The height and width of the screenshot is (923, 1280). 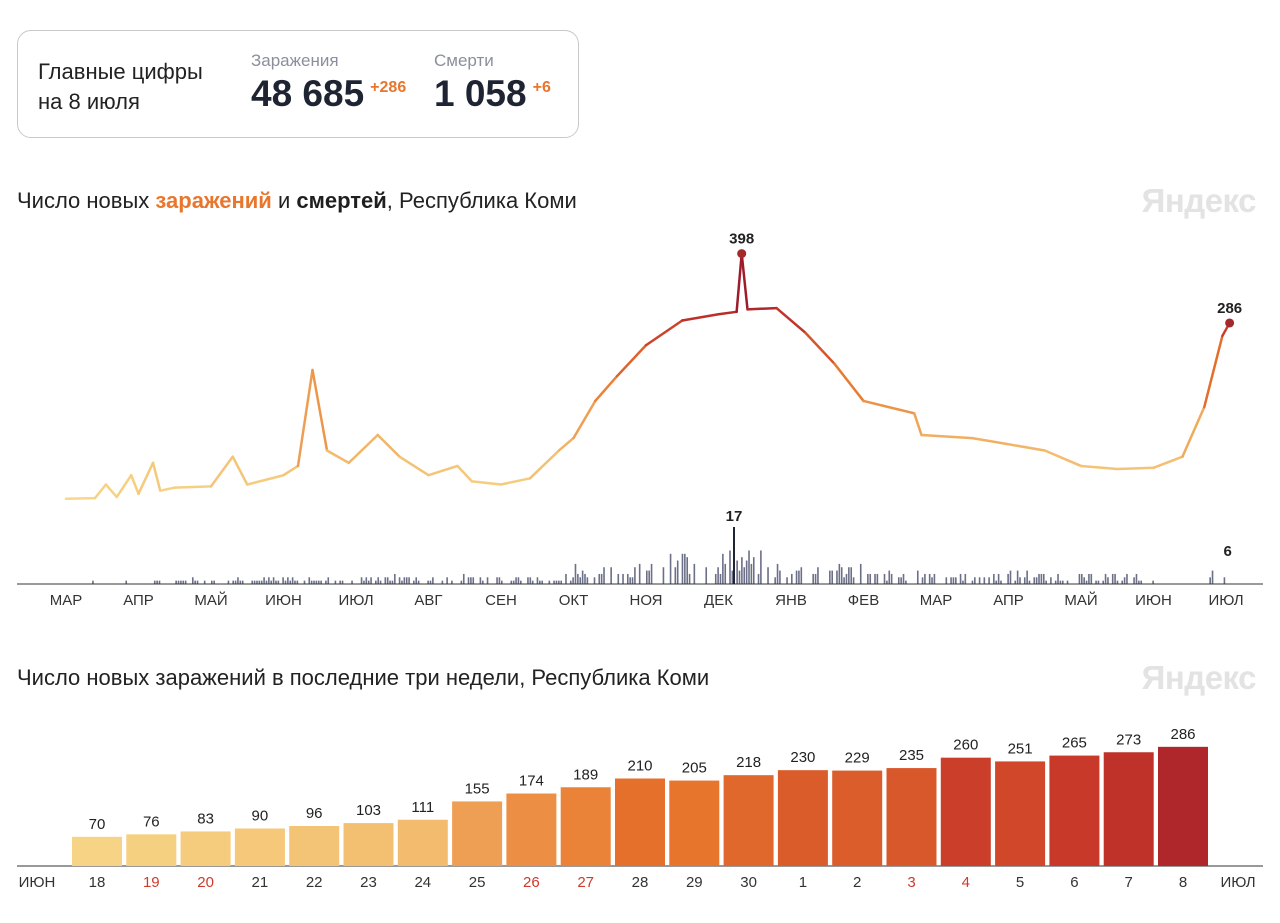 What do you see at coordinates (1074, 743) in the screenshot?
I see `weeks-bar-value: 265` at bounding box center [1074, 743].